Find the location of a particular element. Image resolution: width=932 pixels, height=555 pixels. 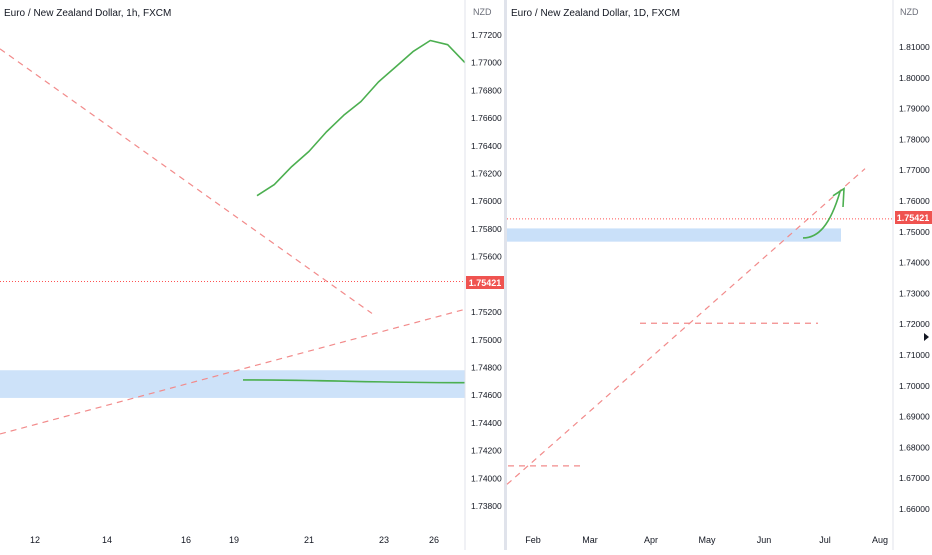

R-xticks-tick-6: Aug is located at coordinates (880, 540).